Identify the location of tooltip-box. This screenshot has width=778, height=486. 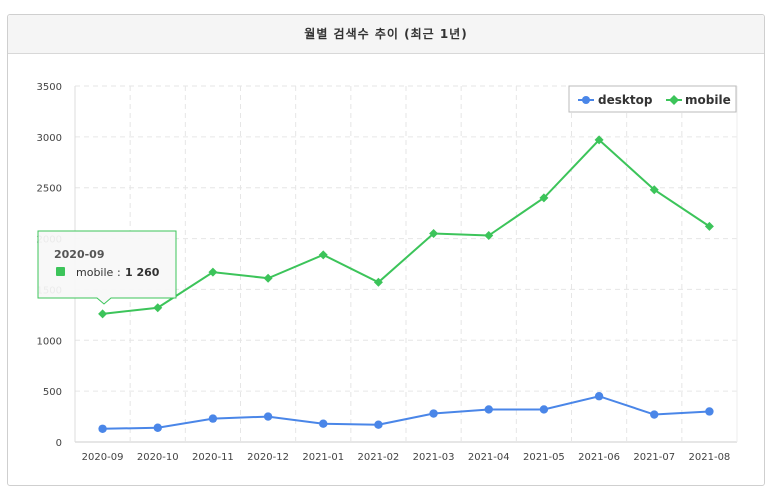
(107, 267).